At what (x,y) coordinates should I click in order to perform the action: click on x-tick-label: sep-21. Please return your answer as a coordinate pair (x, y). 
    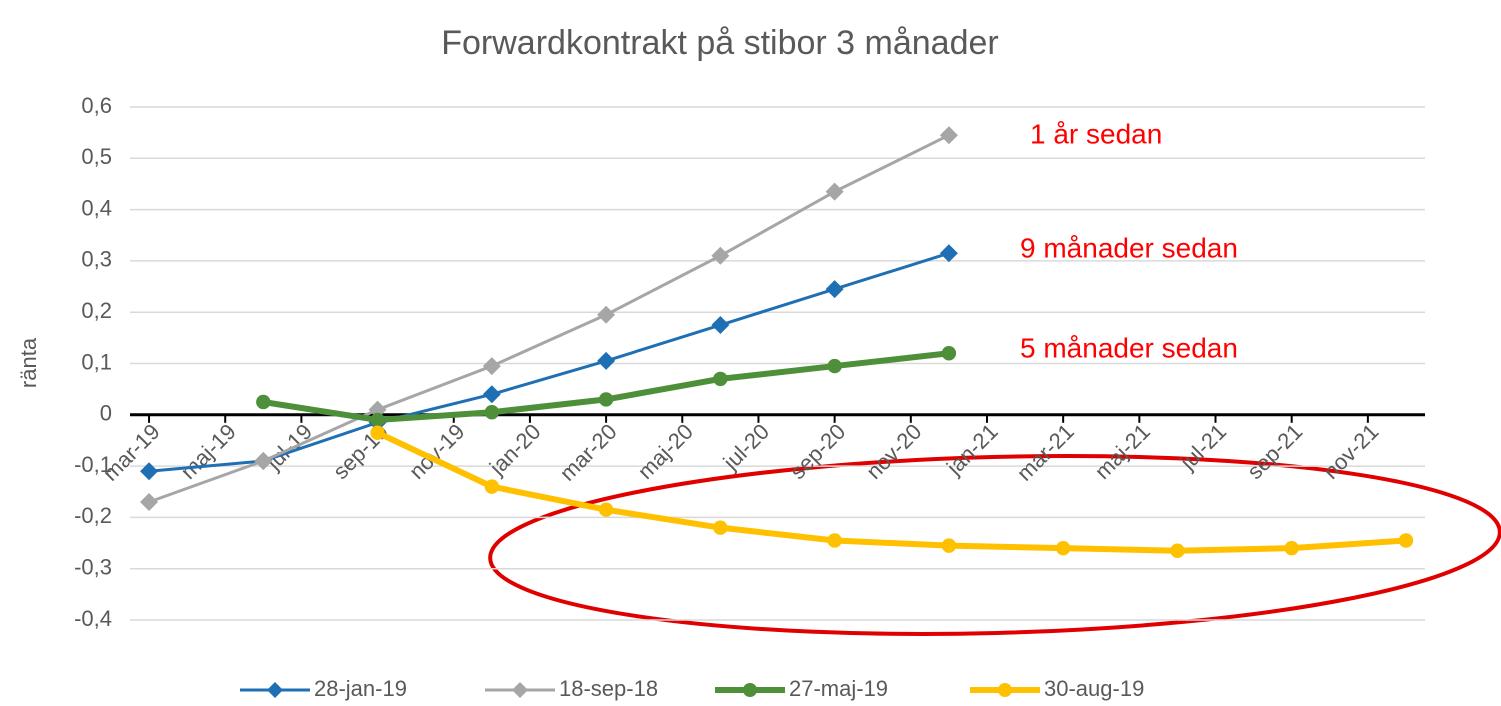
    Looking at the image, I should click on (1274, 451).